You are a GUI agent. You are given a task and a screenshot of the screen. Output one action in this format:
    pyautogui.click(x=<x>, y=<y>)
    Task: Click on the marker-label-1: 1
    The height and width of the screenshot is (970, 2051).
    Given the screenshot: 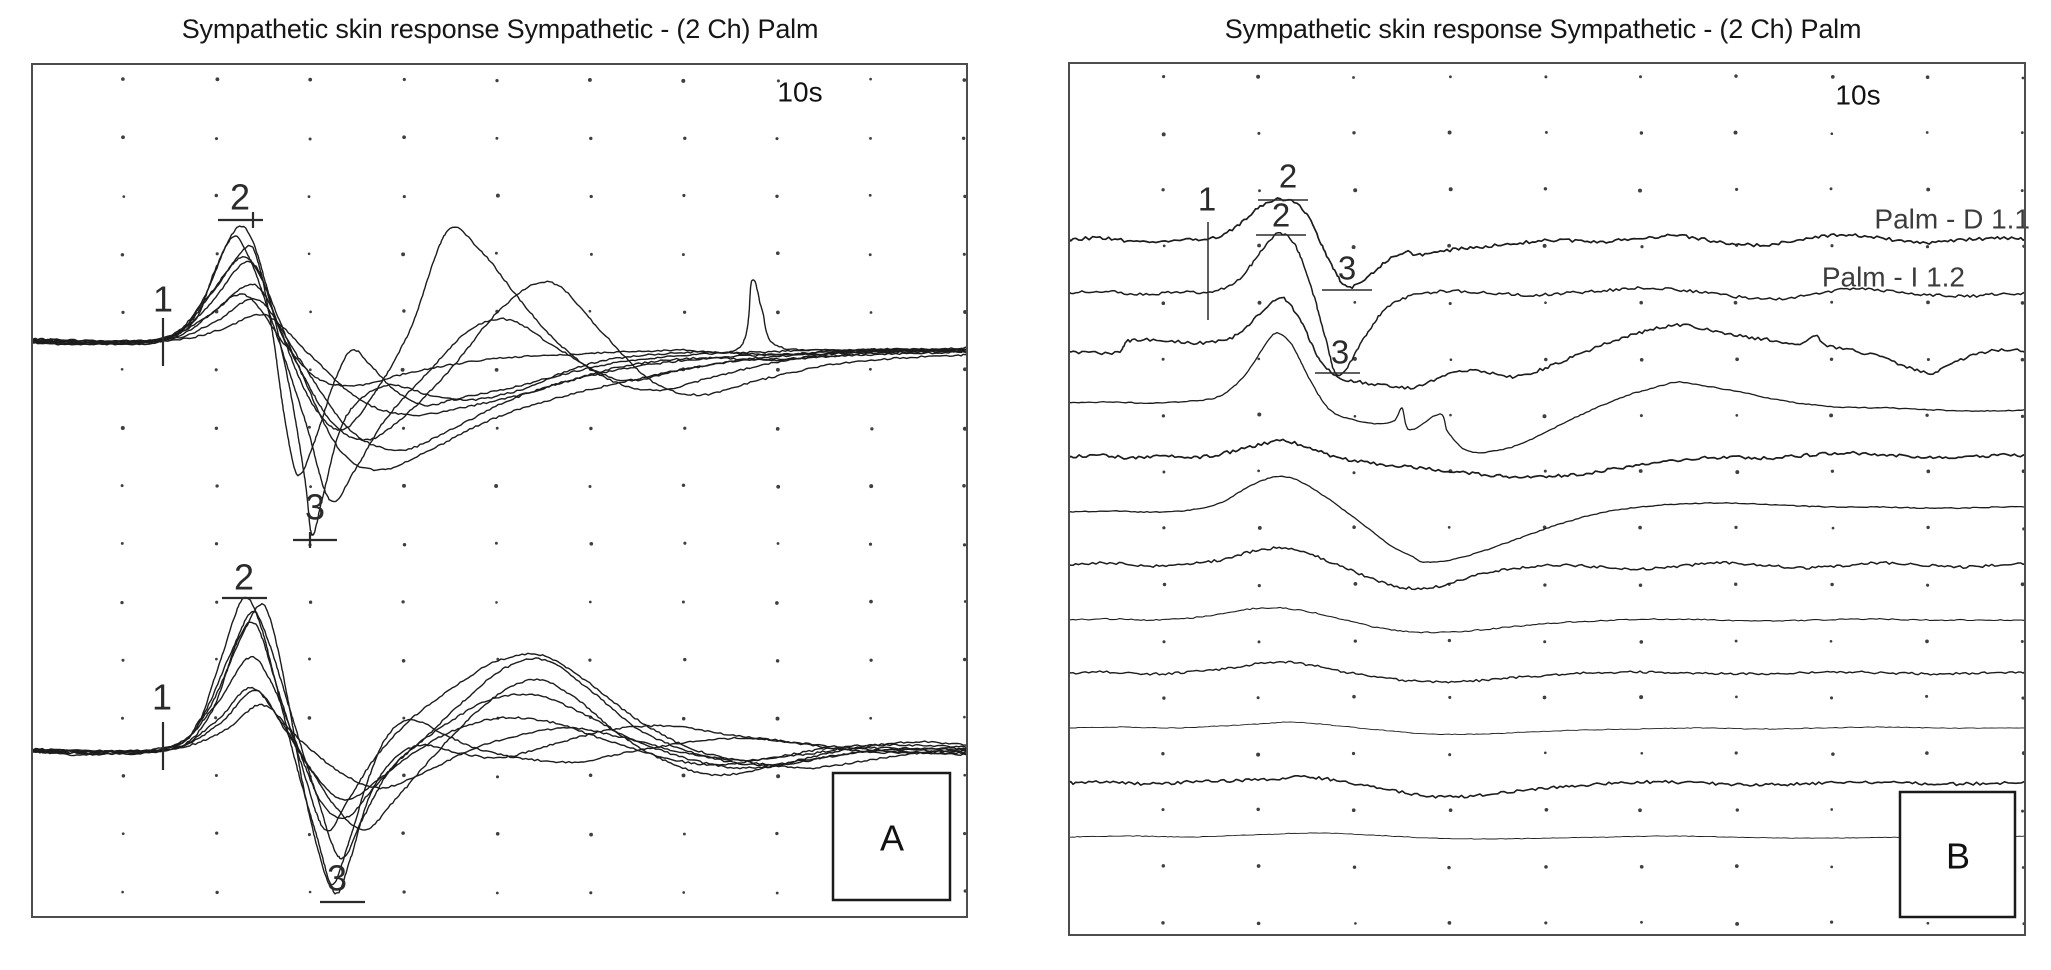 What is the action you would take?
    pyautogui.click(x=1207, y=199)
    